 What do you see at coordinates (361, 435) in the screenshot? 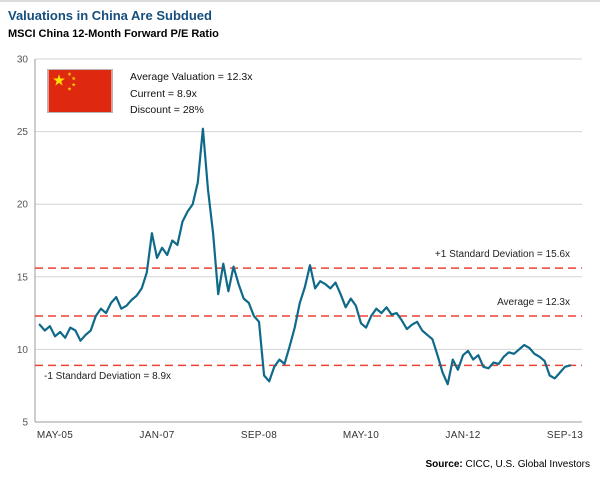
I see `x-axis-tick-label: MAY-10` at bounding box center [361, 435].